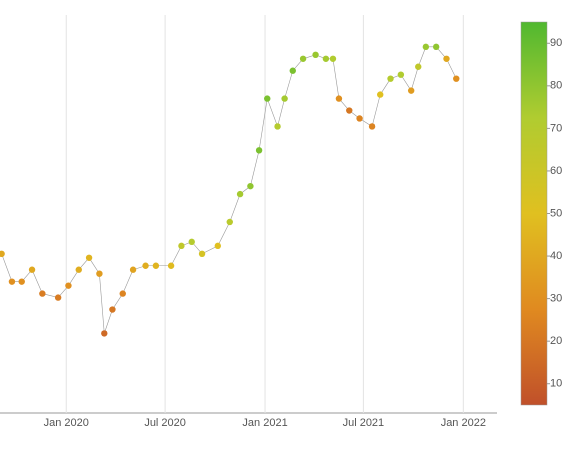  What do you see at coordinates (556, 299) in the screenshot?
I see `colorbar-tick-label: 30` at bounding box center [556, 299].